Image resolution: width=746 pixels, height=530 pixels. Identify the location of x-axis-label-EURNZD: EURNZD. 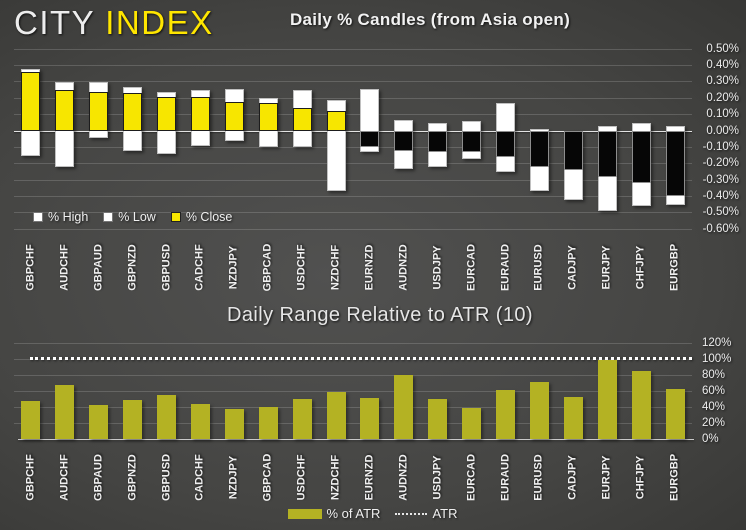
(369, 267).